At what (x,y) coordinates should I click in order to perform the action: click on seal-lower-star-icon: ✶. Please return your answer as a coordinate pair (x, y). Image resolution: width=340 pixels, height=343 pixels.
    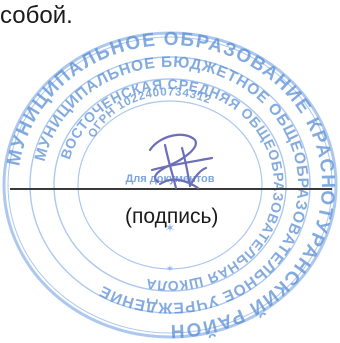
    Looking at the image, I should click on (170, 269).